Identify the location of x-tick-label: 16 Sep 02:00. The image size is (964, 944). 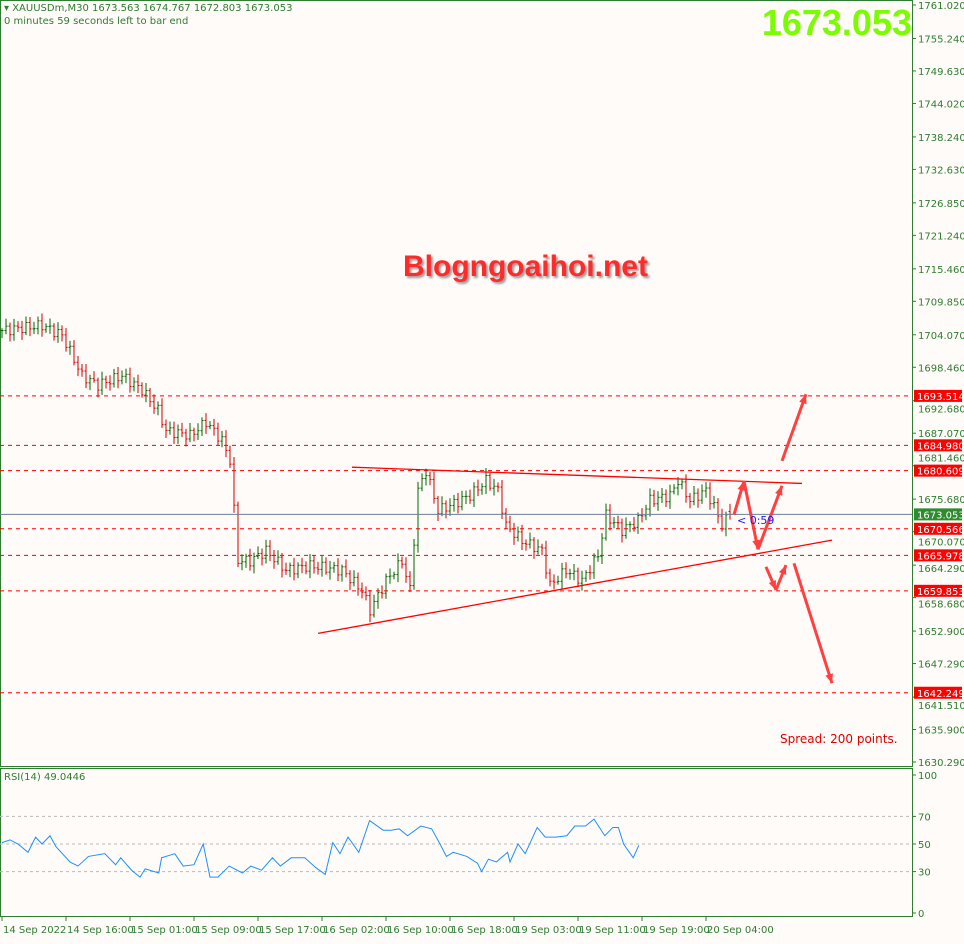
(356, 930).